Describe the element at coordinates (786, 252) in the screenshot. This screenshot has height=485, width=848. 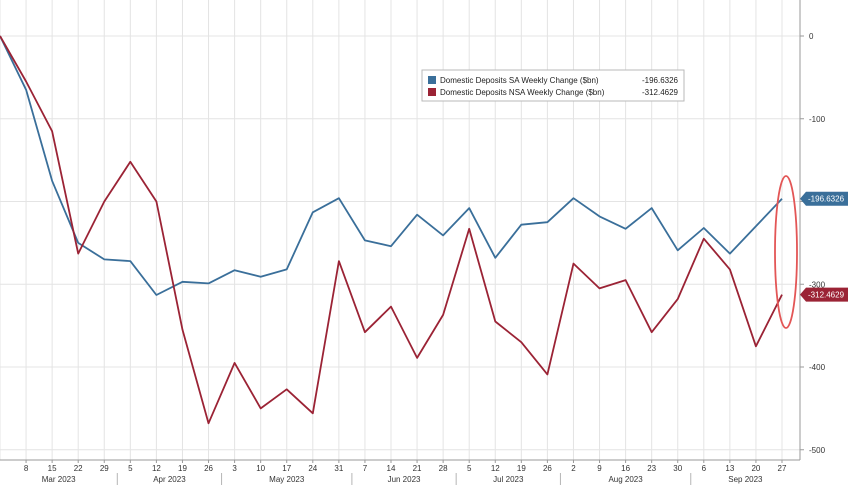
I see `highlight-ellipse` at that location.